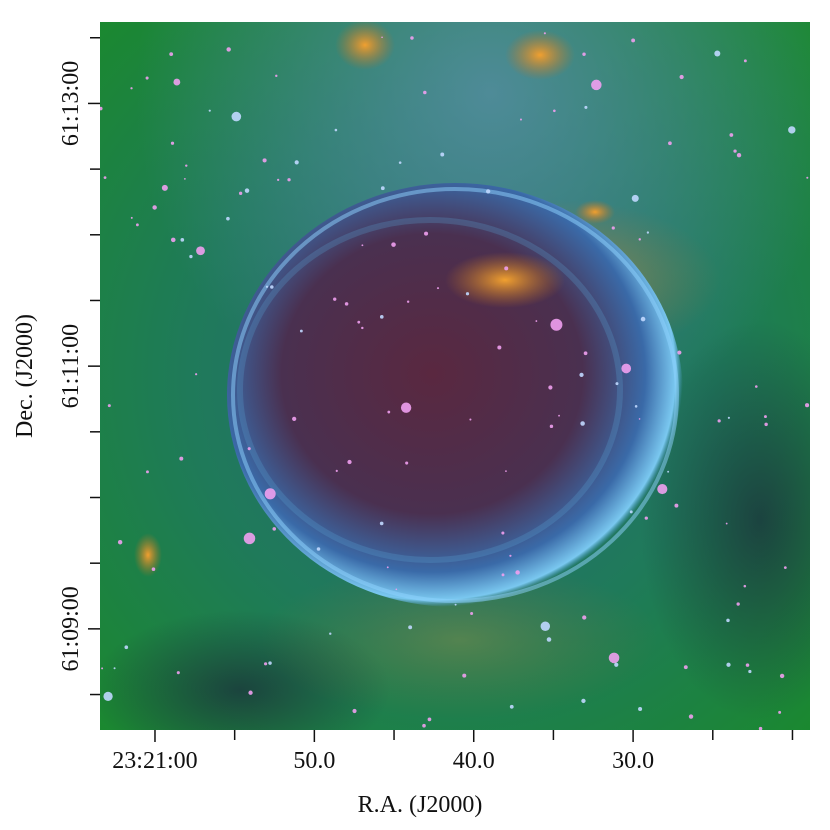 The width and height of the screenshot is (830, 830). What do you see at coordinates (474, 761) in the screenshot?
I see `x-tick-label: 40.0` at bounding box center [474, 761].